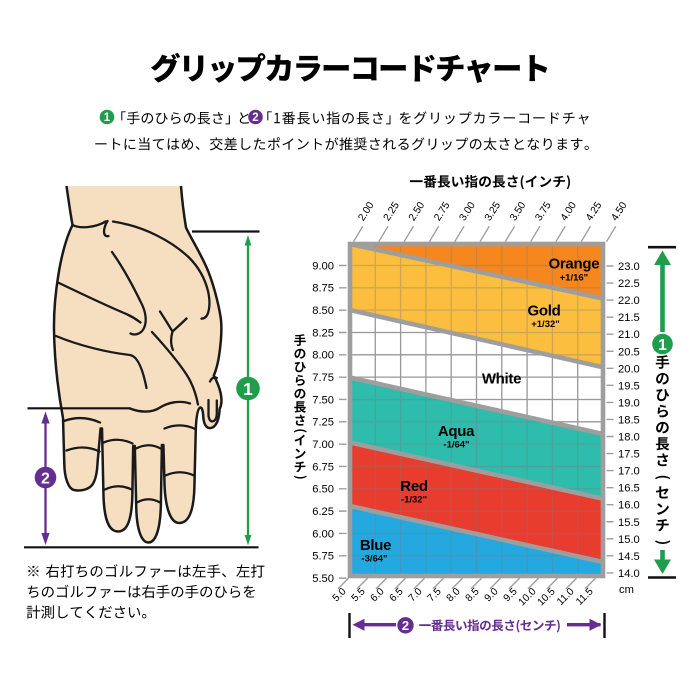 The image size is (698, 680). I want to click on svg-text: 8.75, so click(323, 289).